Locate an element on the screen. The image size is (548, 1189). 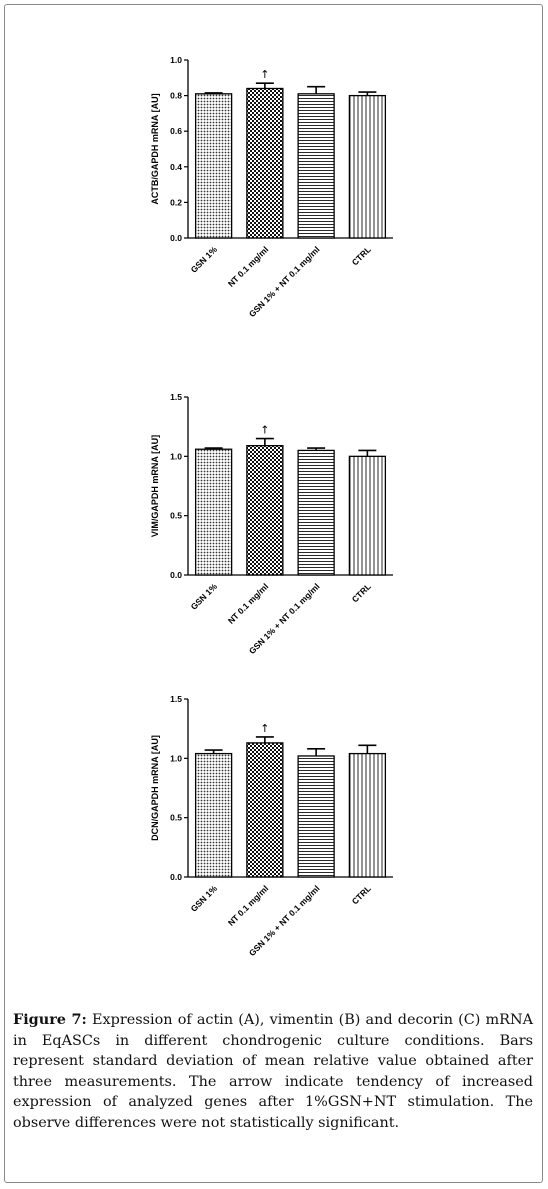
y-axis-label: VIM/GAPDH mRNA [AU] is located at coordinates (155, 486).